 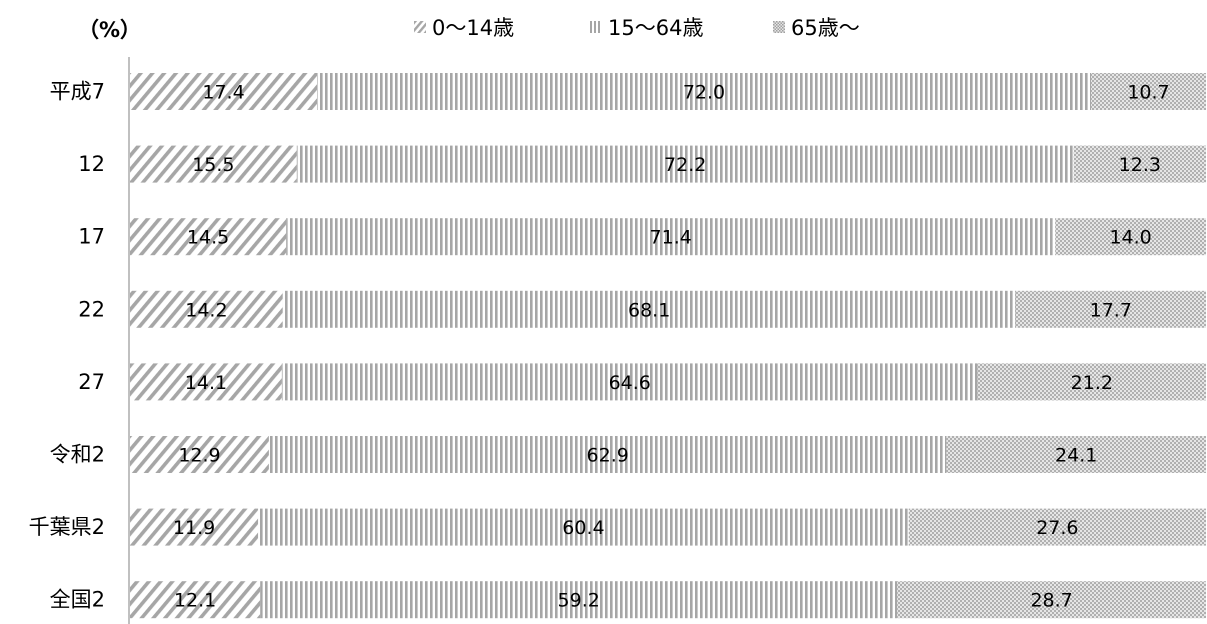 I want to click on legend-item-15-64: 15～64歳, so click(x=646, y=27).